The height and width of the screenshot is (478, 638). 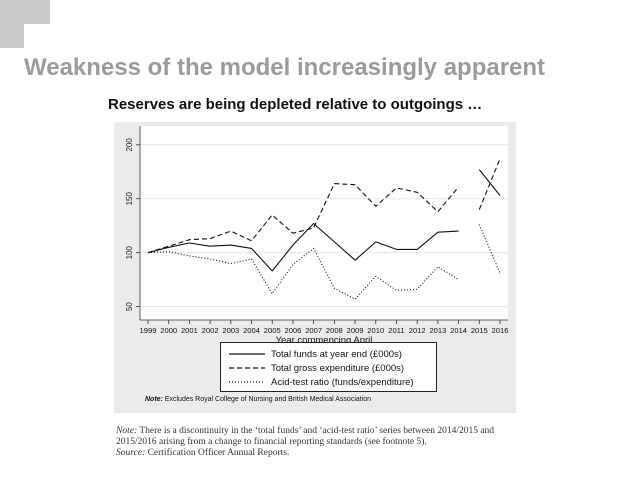 I want to click on legend-item-total-funds: Total funds at year end (£000s), so click(x=328, y=355).